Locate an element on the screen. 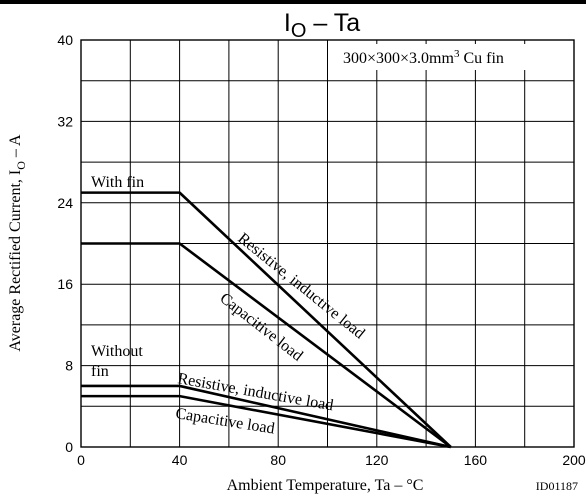 The height and width of the screenshot is (497, 586). x-tick-label: 40 is located at coordinates (180, 460).